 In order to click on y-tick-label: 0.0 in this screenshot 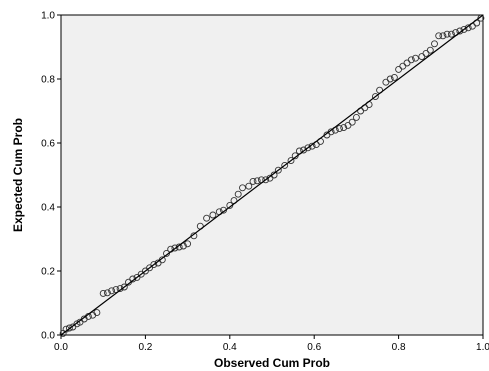, I will do `click(48, 336)`.